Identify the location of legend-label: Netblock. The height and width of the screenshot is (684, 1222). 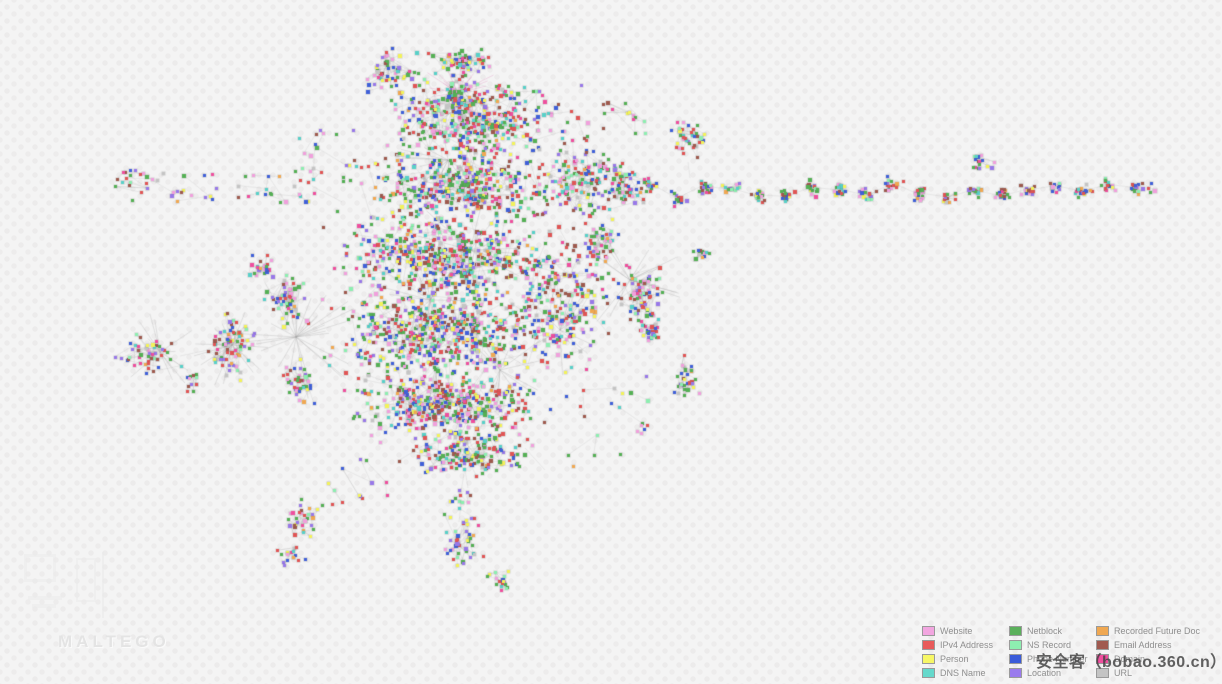
(1045, 631).